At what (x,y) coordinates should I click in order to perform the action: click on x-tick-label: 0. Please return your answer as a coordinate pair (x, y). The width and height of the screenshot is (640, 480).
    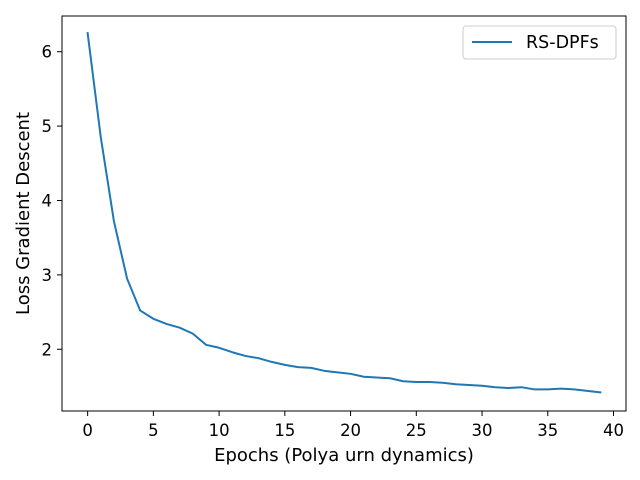
    Looking at the image, I should click on (87, 430).